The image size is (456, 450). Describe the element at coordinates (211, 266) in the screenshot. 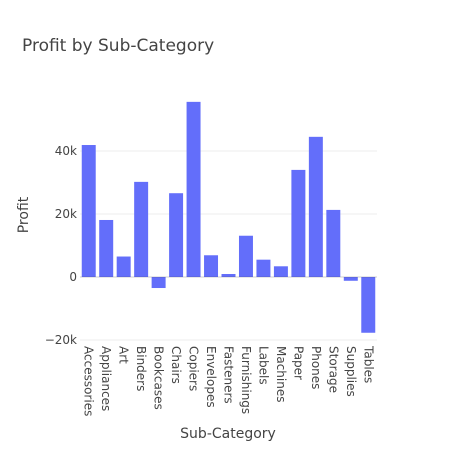

I see `bar-envelopes` at that location.